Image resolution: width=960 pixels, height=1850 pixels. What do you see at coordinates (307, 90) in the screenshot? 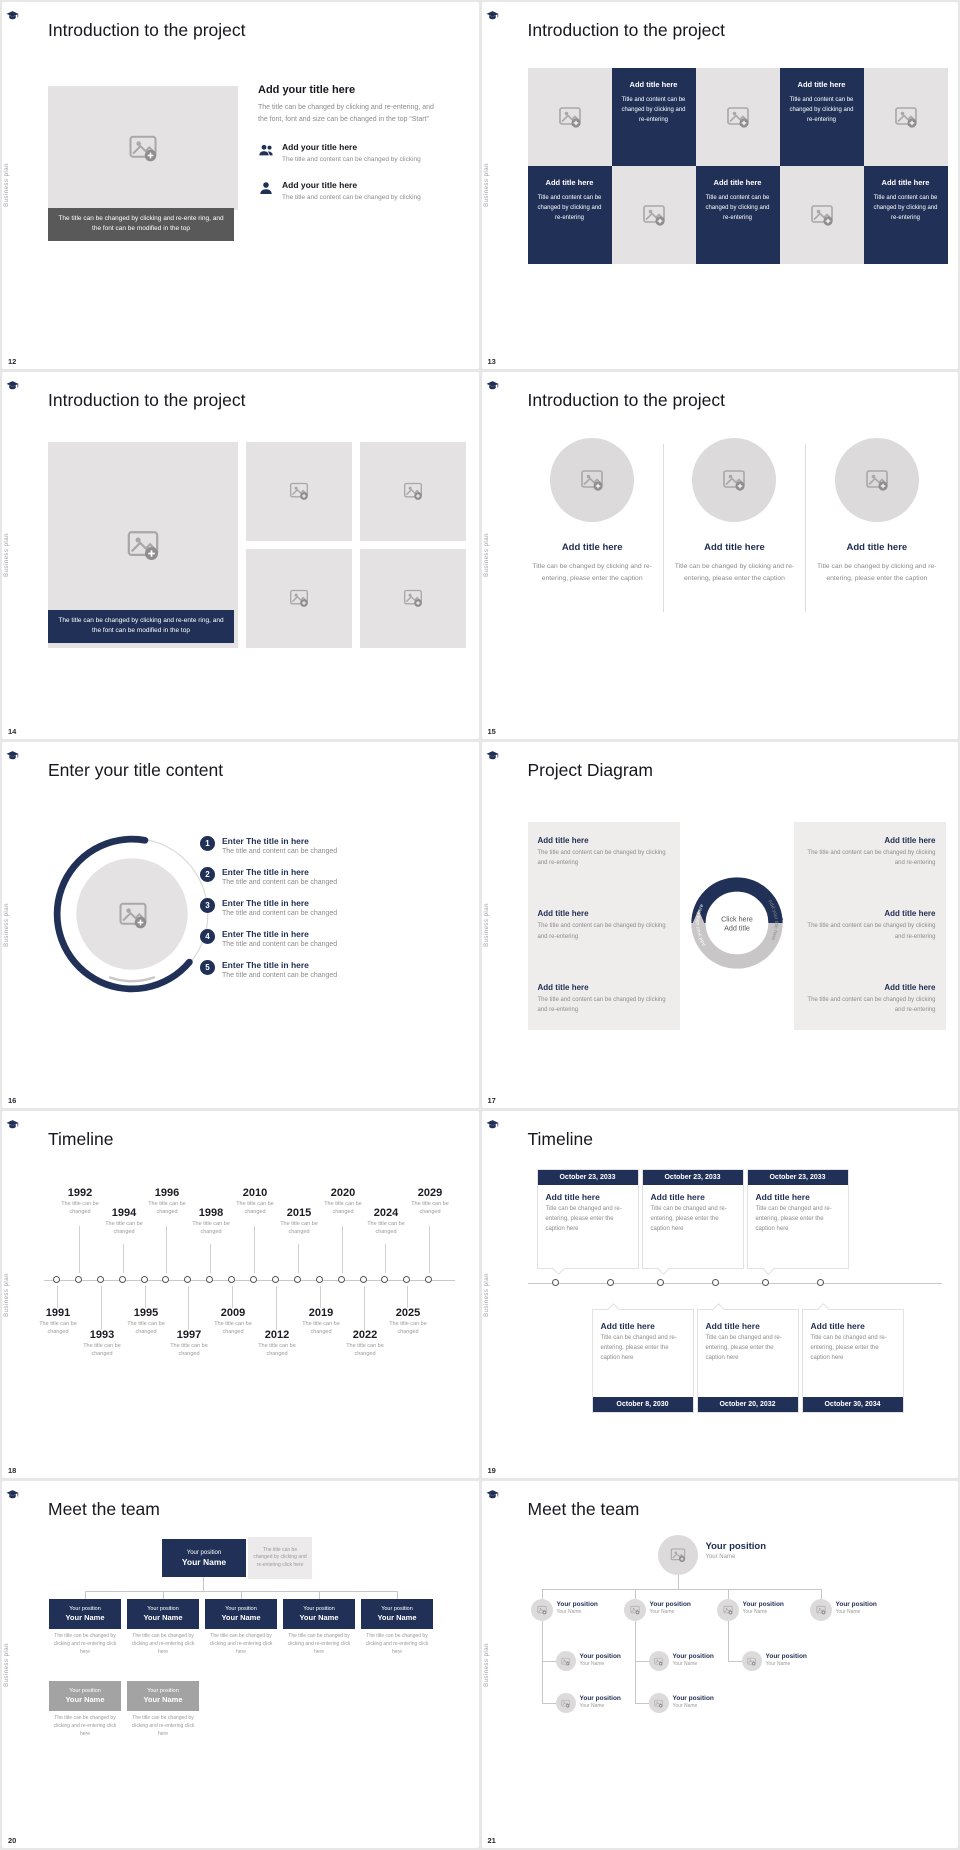
I see `content-heading: Add your title here` at bounding box center [307, 90].